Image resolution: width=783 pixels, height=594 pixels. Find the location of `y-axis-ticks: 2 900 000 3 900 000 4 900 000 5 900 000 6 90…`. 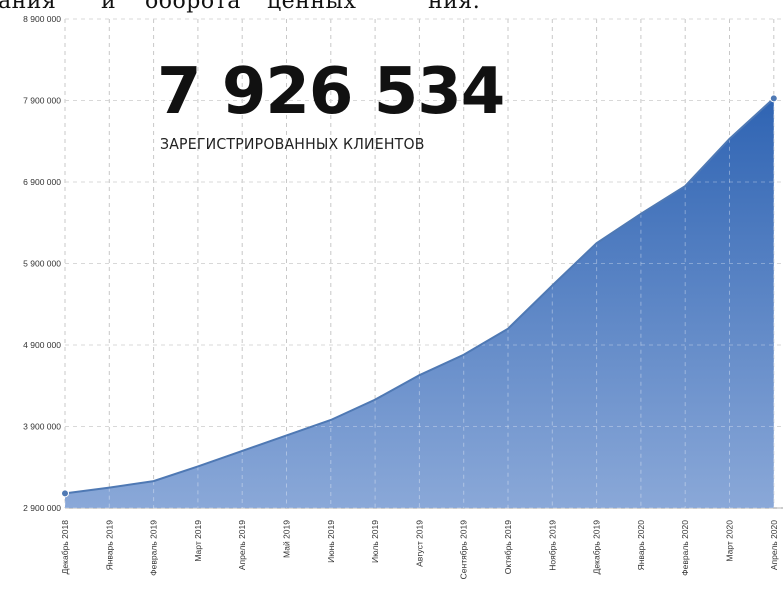

y-axis-ticks: 2 900 000 3 900 000 4 900 000 5 900 000 6 90… is located at coordinates (42, 263).